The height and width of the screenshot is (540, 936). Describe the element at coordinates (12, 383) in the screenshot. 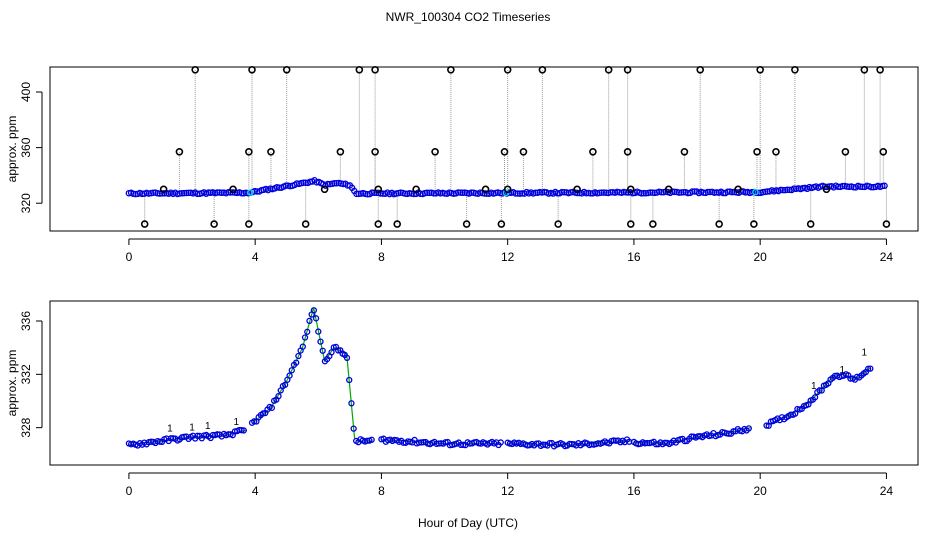

I see `bottom-y-axis-label: approx. ppm` at that location.